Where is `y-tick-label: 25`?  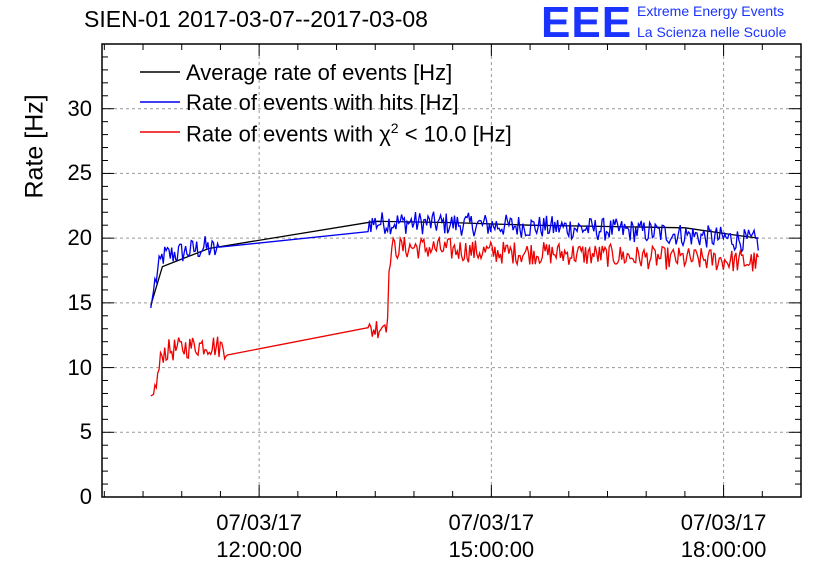 y-tick-label: 25 is located at coordinates (79, 173).